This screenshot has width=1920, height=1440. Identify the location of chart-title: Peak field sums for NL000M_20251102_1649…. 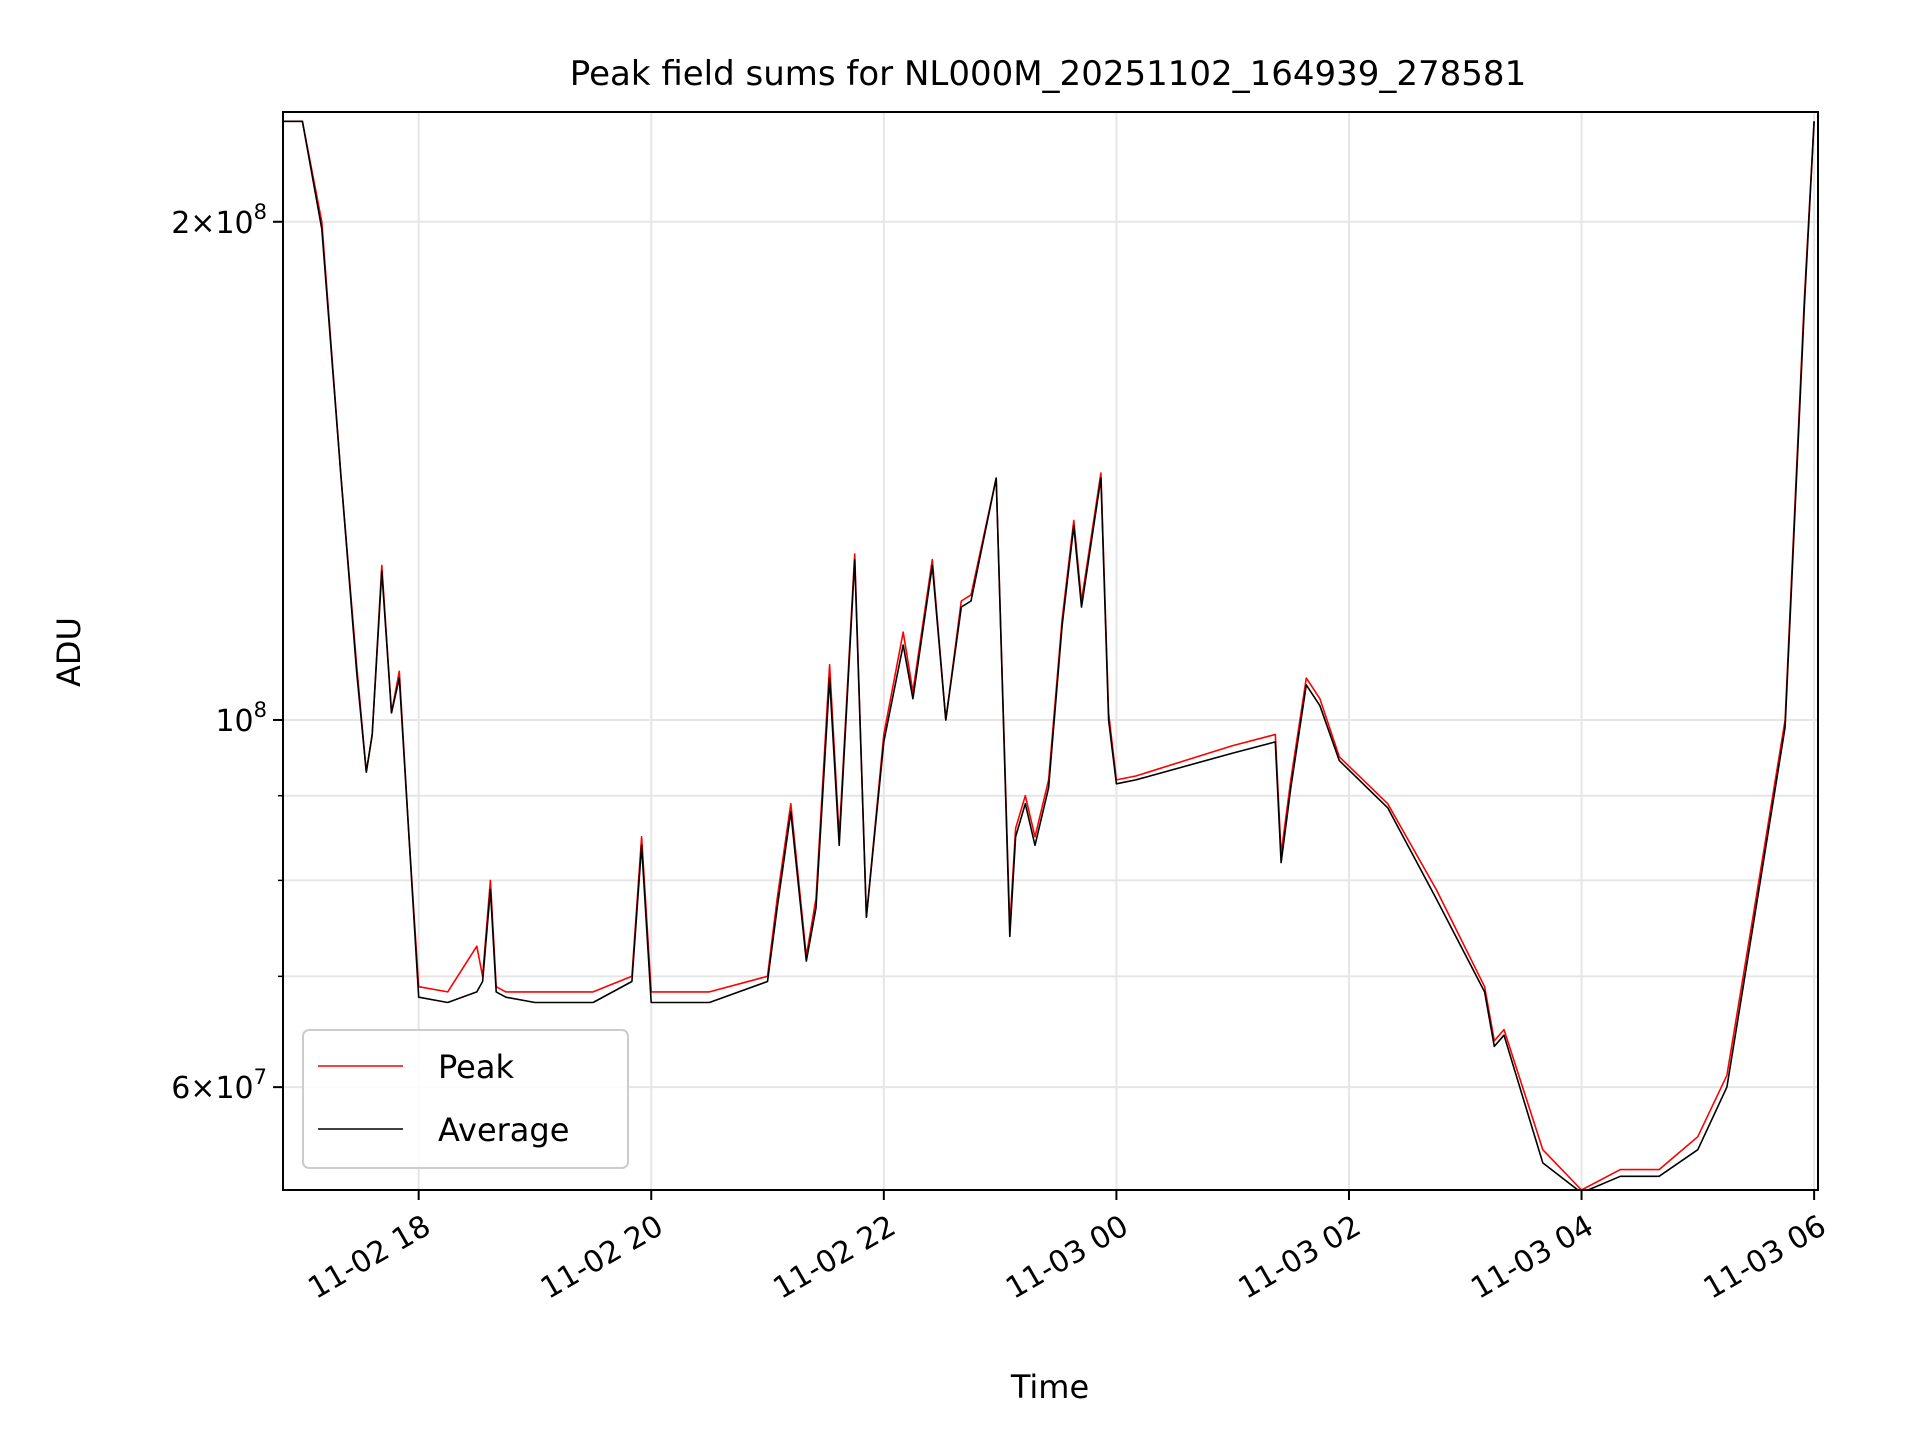
(1048, 74).